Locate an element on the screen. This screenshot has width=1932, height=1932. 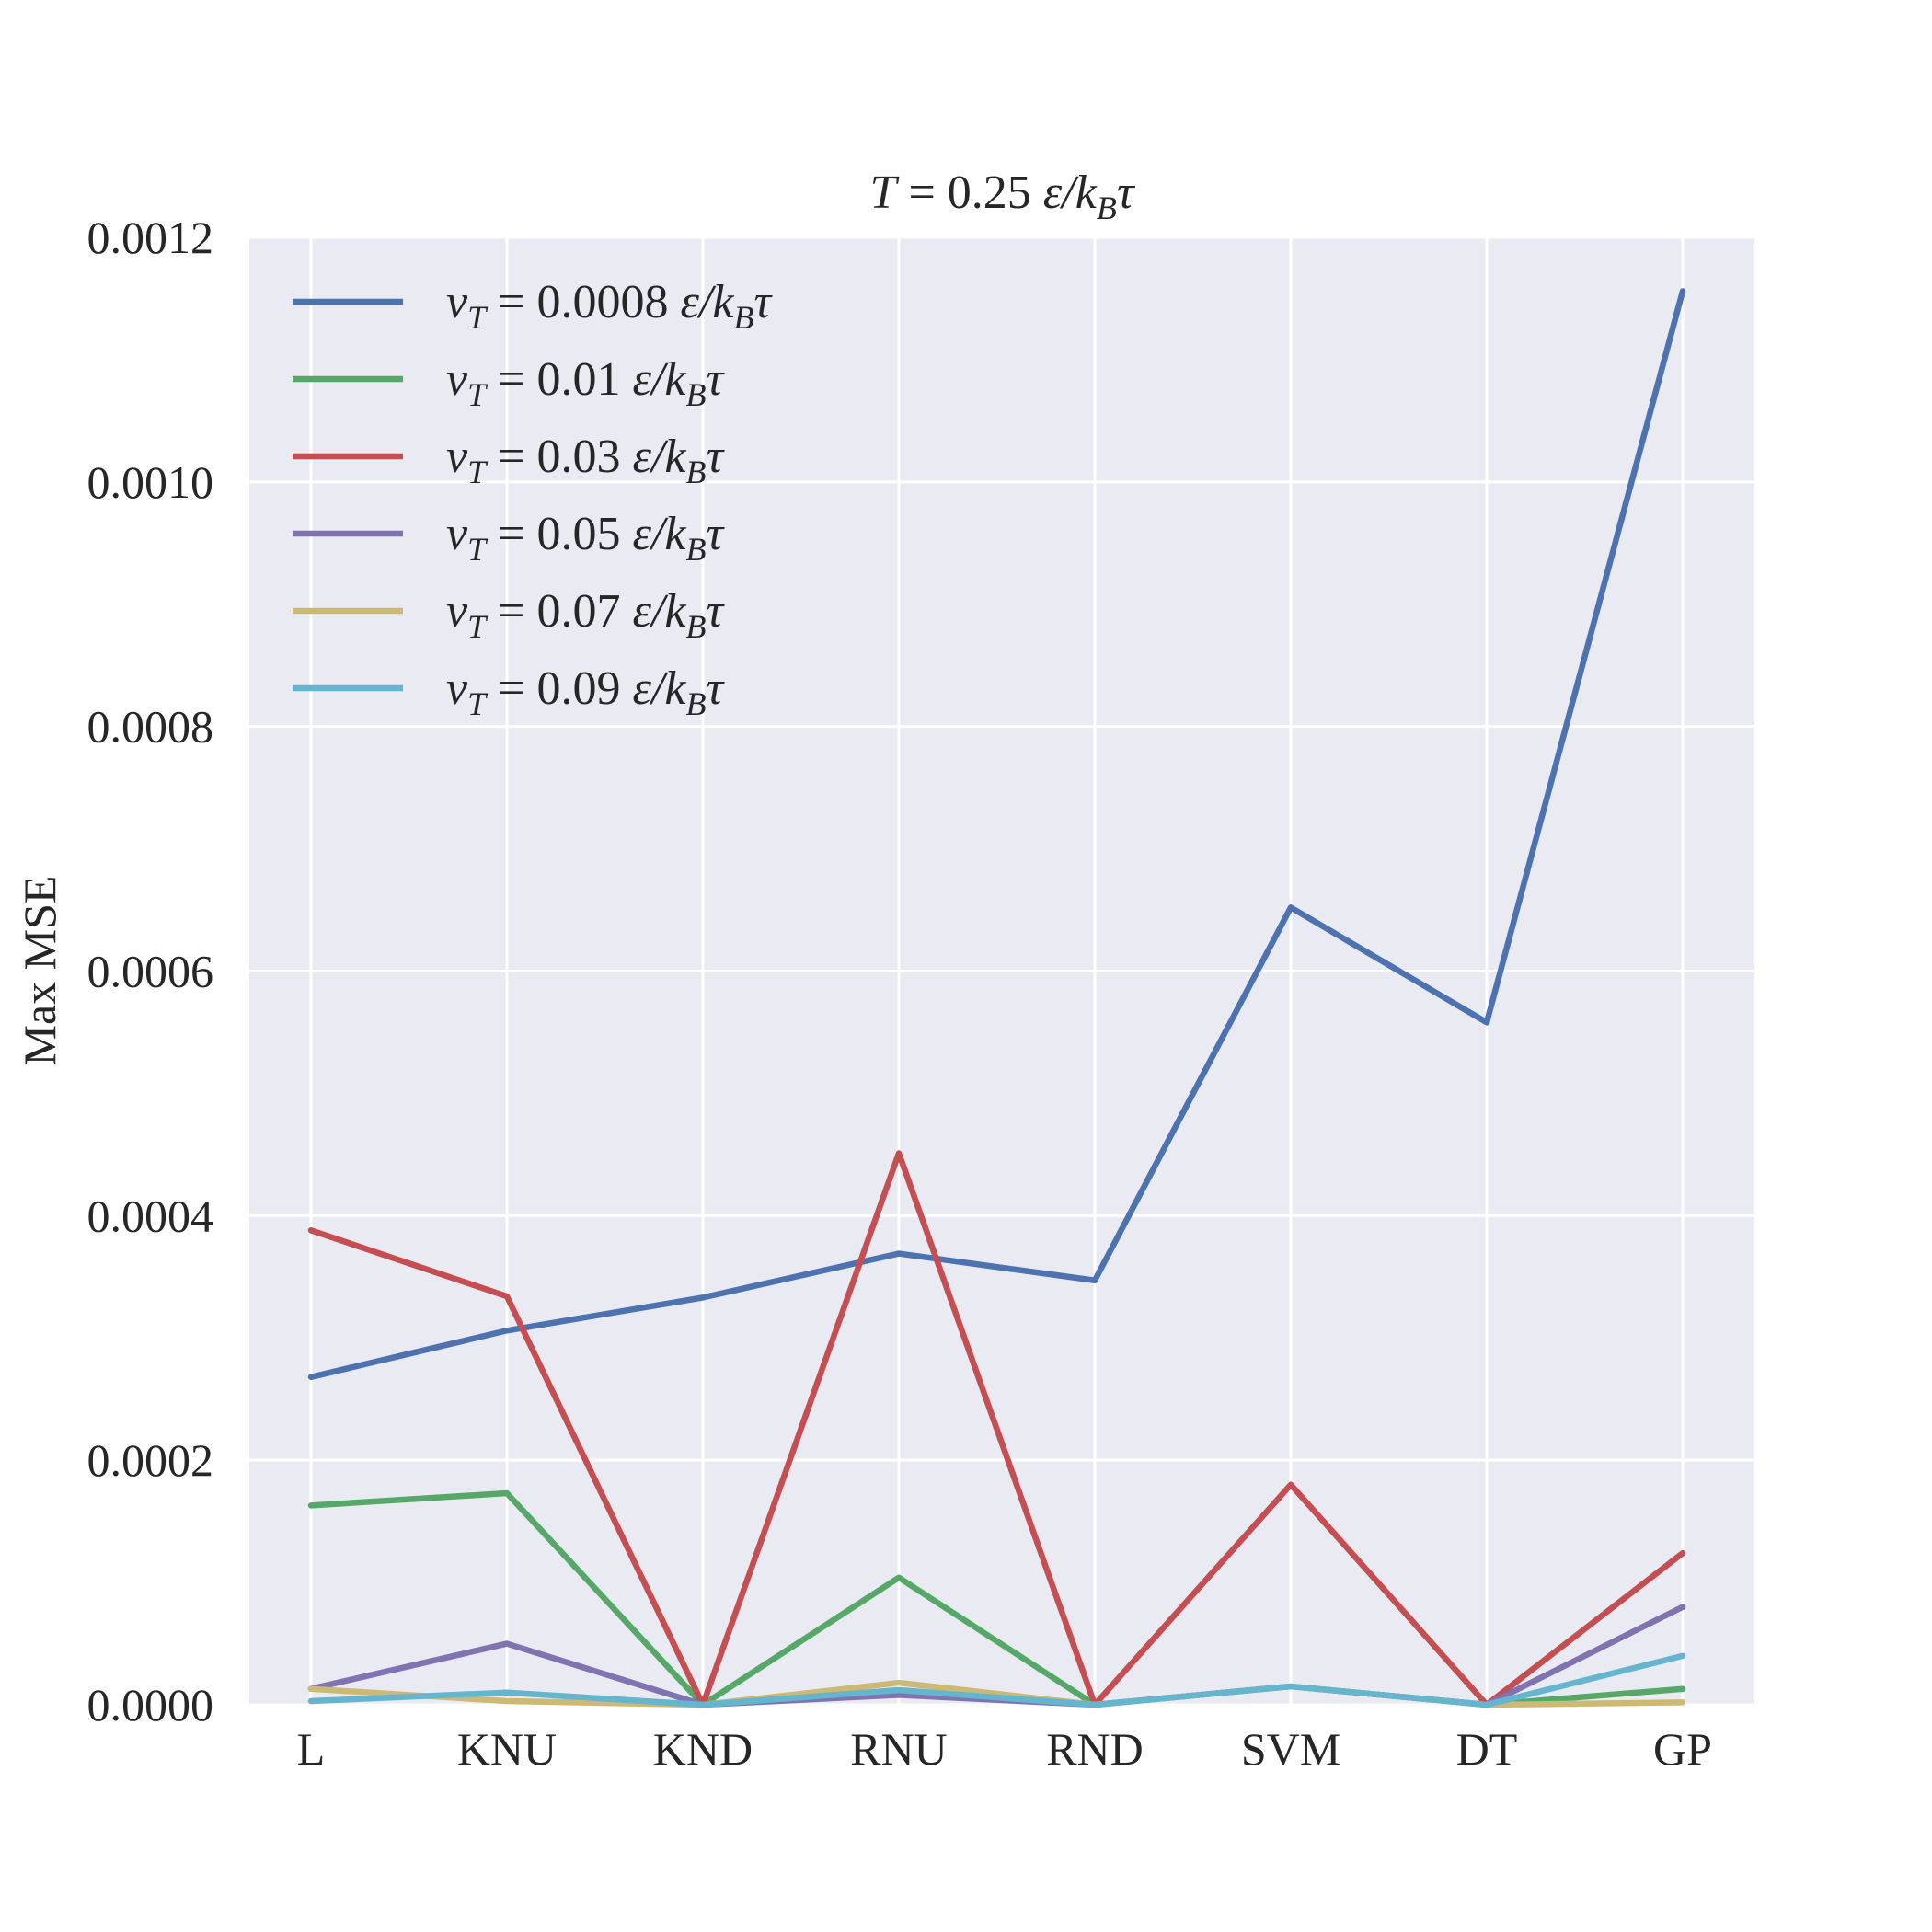
legend-label: vT = 0.07 ε/kBτ is located at coordinates (585, 615).